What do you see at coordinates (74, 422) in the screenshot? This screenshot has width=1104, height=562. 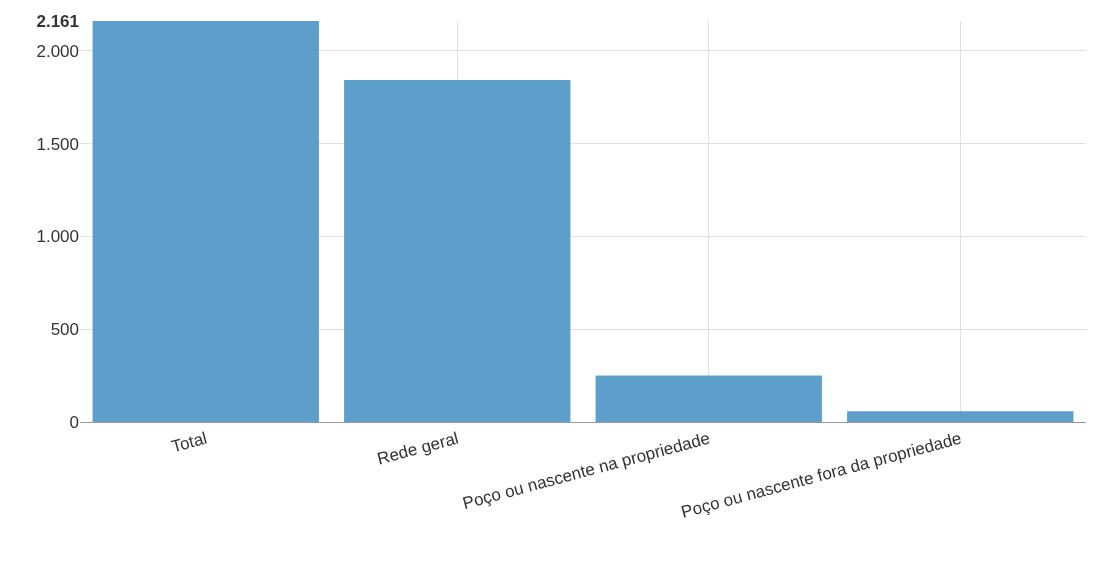 I see `y-tick-label: 0` at bounding box center [74, 422].